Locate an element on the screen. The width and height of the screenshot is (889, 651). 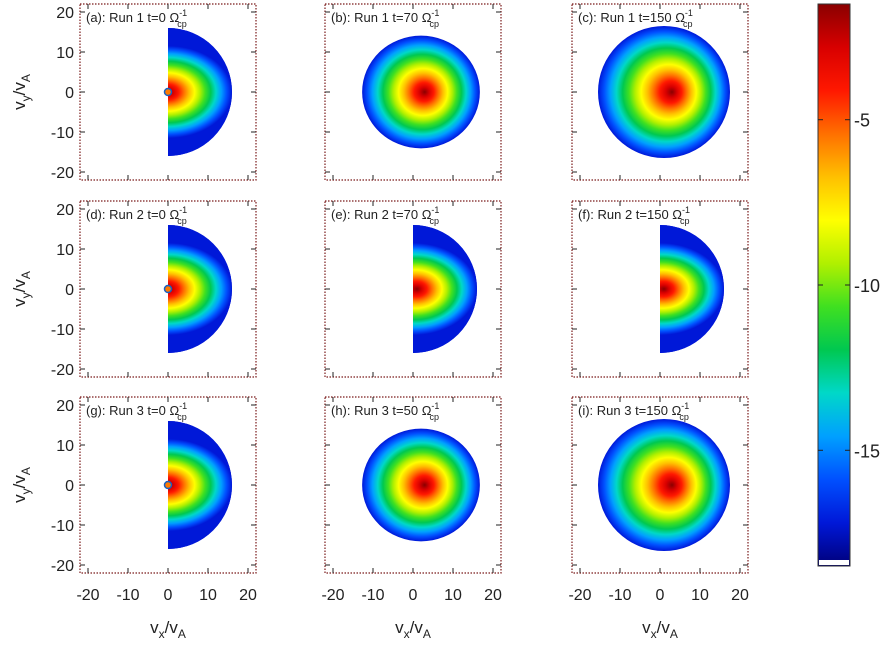
panel-i: (i): Run 3 t=150 Ω-1 cp -20 -10 0 10 20 vx/vA is located at coordinates (658, 518).